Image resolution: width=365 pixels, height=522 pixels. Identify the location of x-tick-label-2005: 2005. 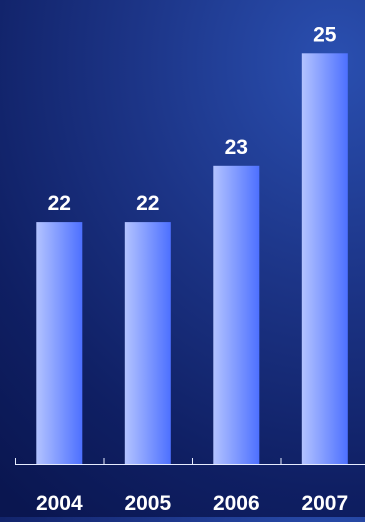
(147, 503).